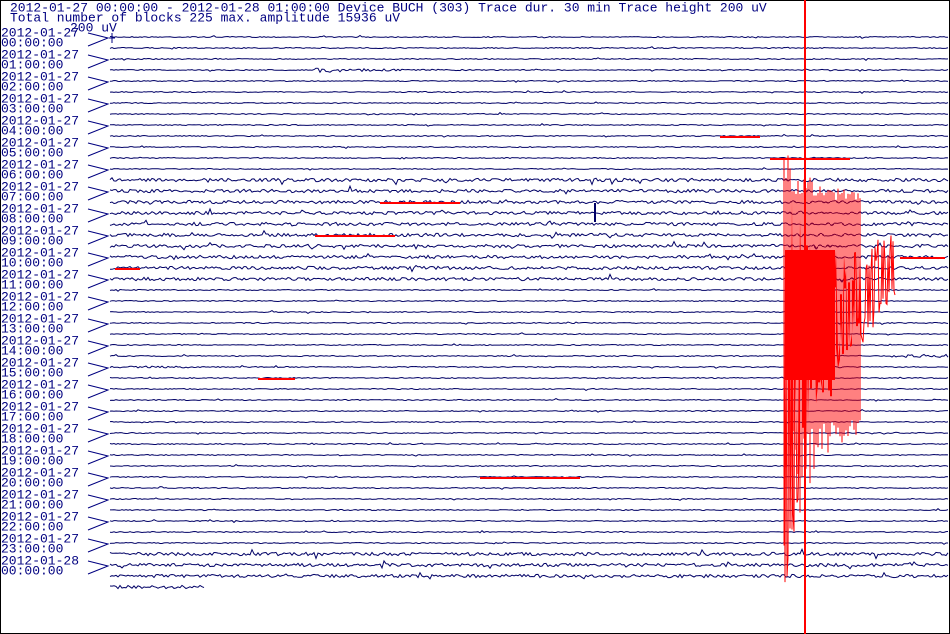 The width and height of the screenshot is (950, 634). Describe the element at coordinates (32, 218) in the screenshot. I see `row-time: 08:00:00` at that location.